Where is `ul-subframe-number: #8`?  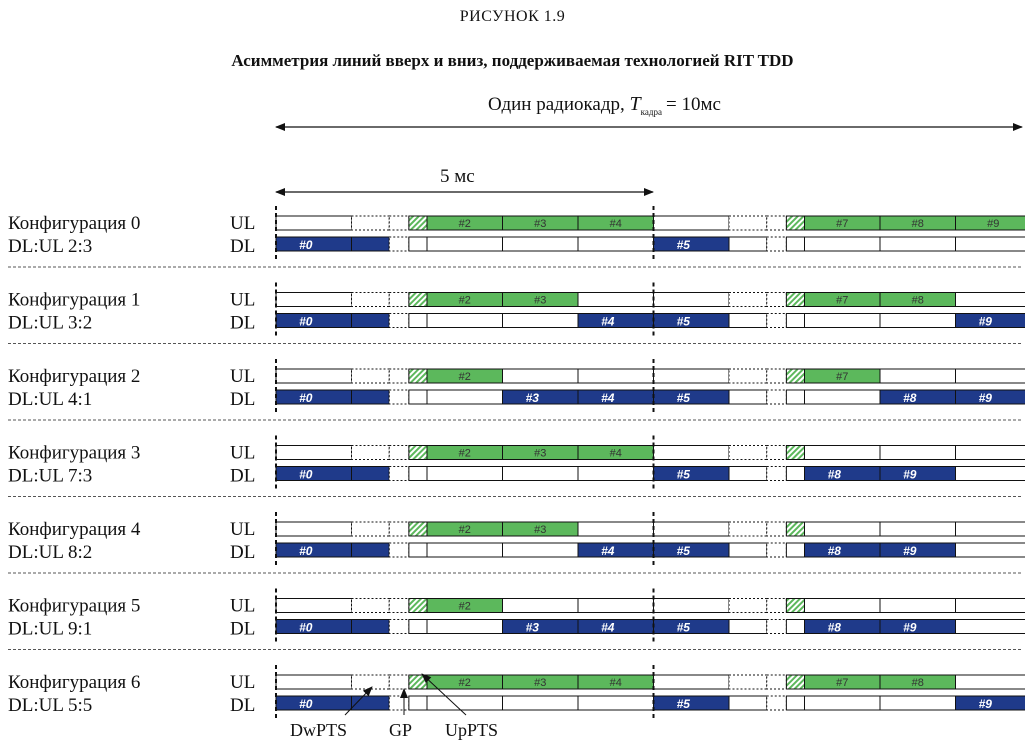 ul-subframe-number: #8 is located at coordinates (918, 301).